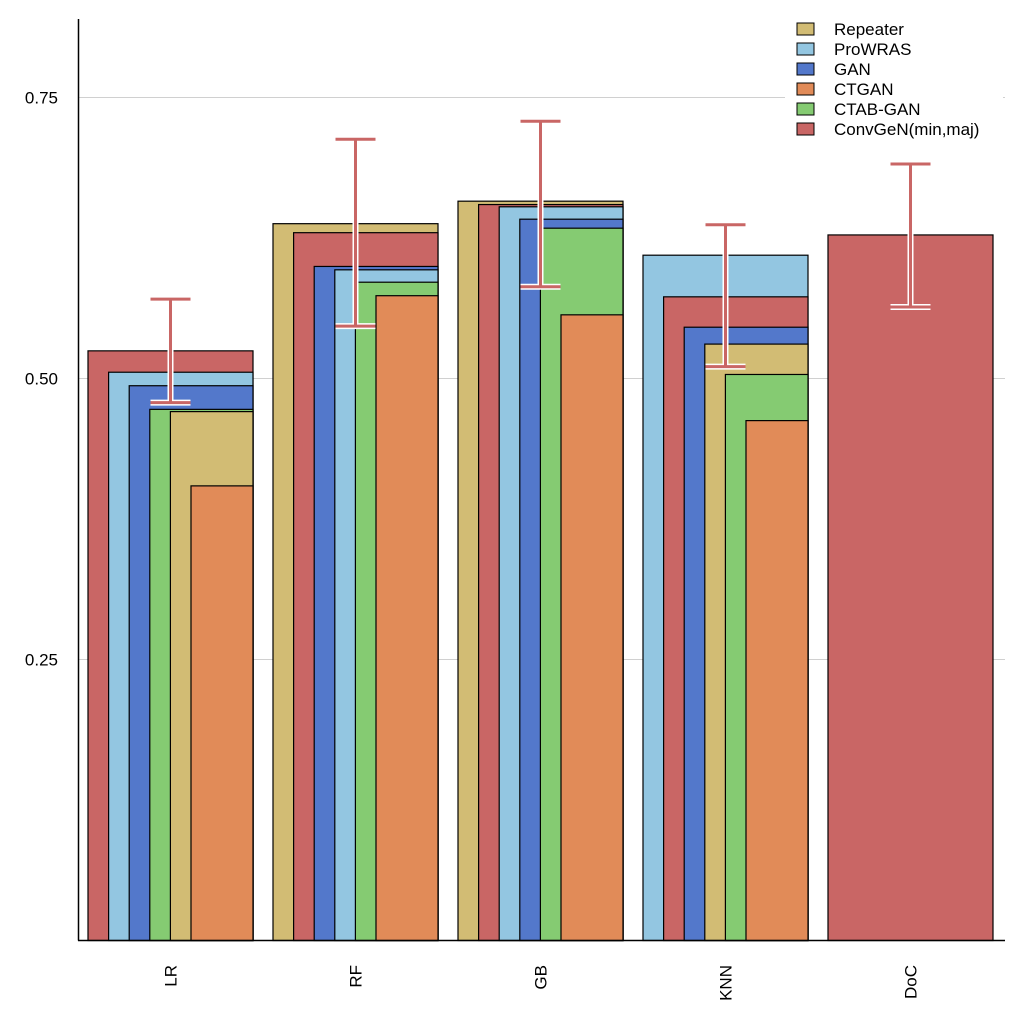 This screenshot has height=1024, width=1024. I want to click on bar-group-doc, so click(910, 588).